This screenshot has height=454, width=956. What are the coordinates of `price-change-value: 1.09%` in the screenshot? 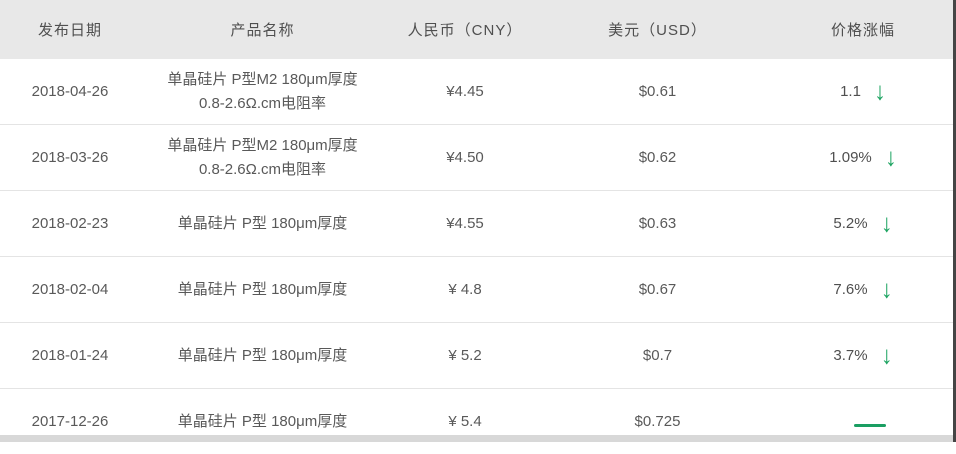 It's located at (850, 157).